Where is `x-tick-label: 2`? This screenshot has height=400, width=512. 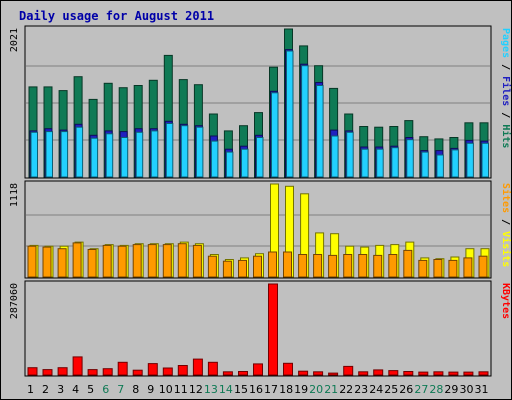
x-tick-label: 2 is located at coordinates (45, 389).